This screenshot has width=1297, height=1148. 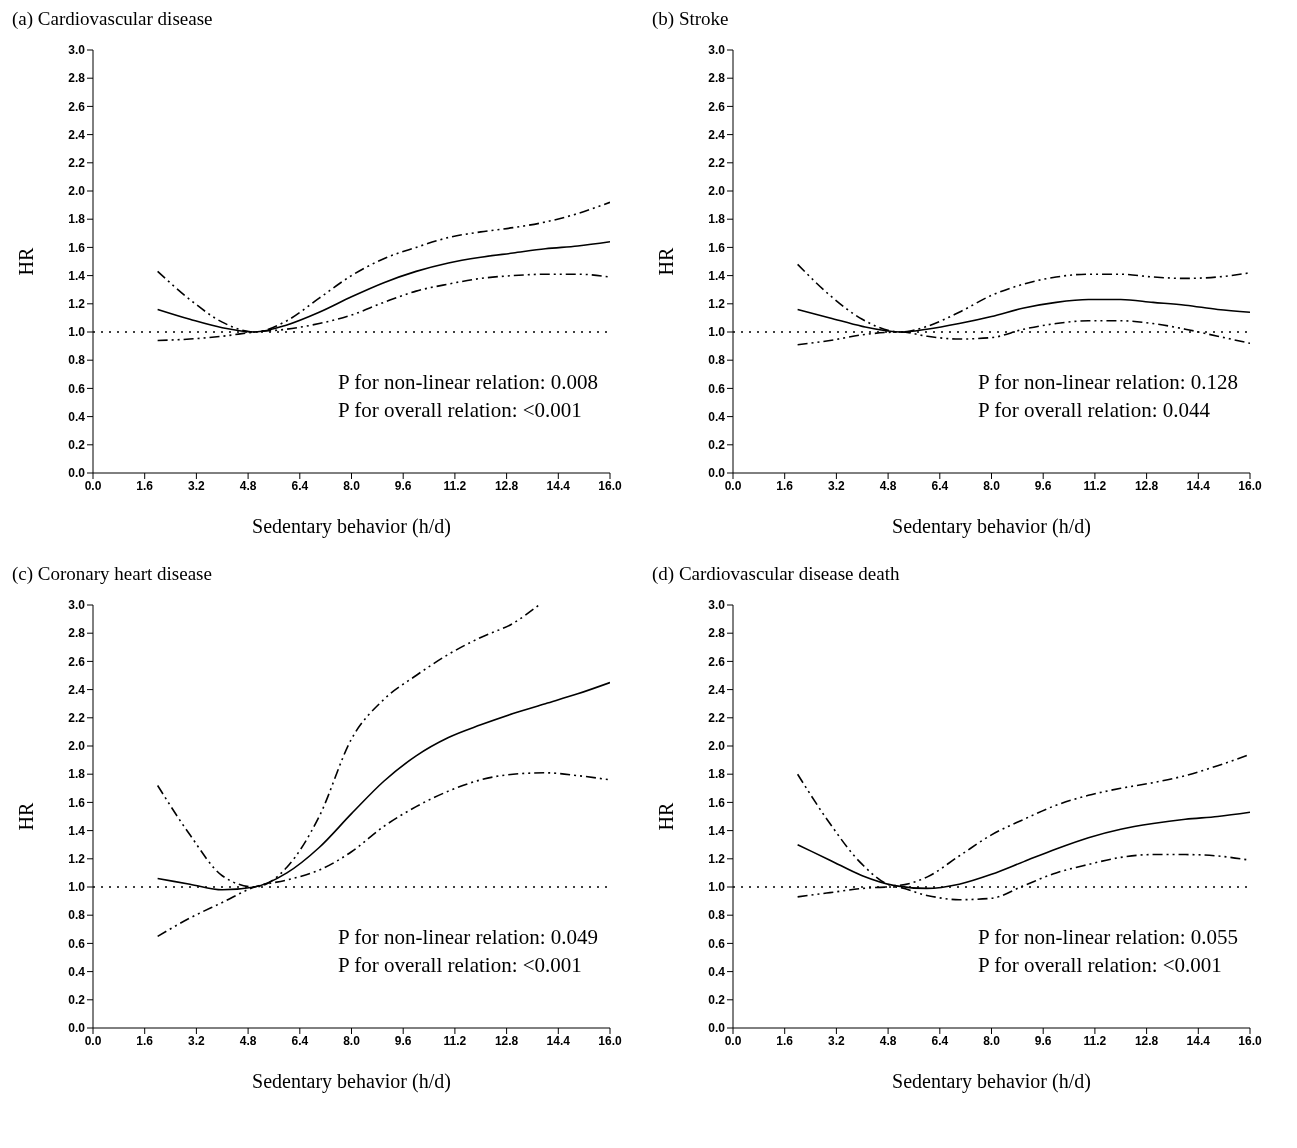 What do you see at coordinates (468, 937) in the screenshot?
I see `annotation: P for non-linear relation: 0.049` at bounding box center [468, 937].